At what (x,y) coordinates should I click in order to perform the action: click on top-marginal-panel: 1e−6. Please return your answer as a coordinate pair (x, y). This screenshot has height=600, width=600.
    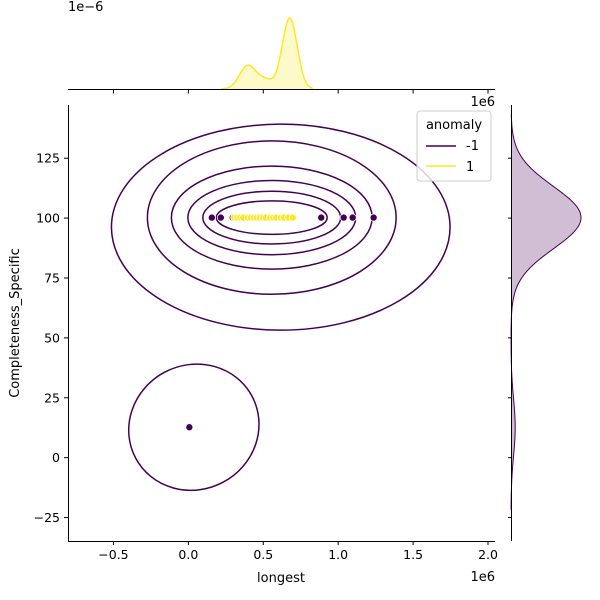
    Looking at the image, I should click on (281, 47).